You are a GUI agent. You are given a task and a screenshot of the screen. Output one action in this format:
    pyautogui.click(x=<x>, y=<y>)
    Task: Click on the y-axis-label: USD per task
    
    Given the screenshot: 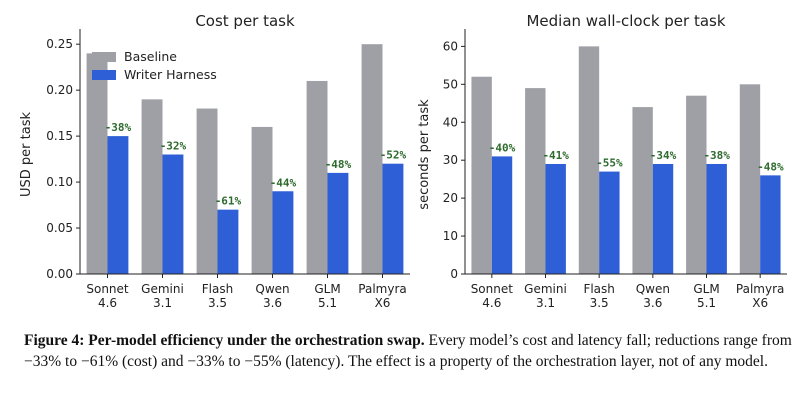 What is the action you would take?
    pyautogui.click(x=26, y=154)
    